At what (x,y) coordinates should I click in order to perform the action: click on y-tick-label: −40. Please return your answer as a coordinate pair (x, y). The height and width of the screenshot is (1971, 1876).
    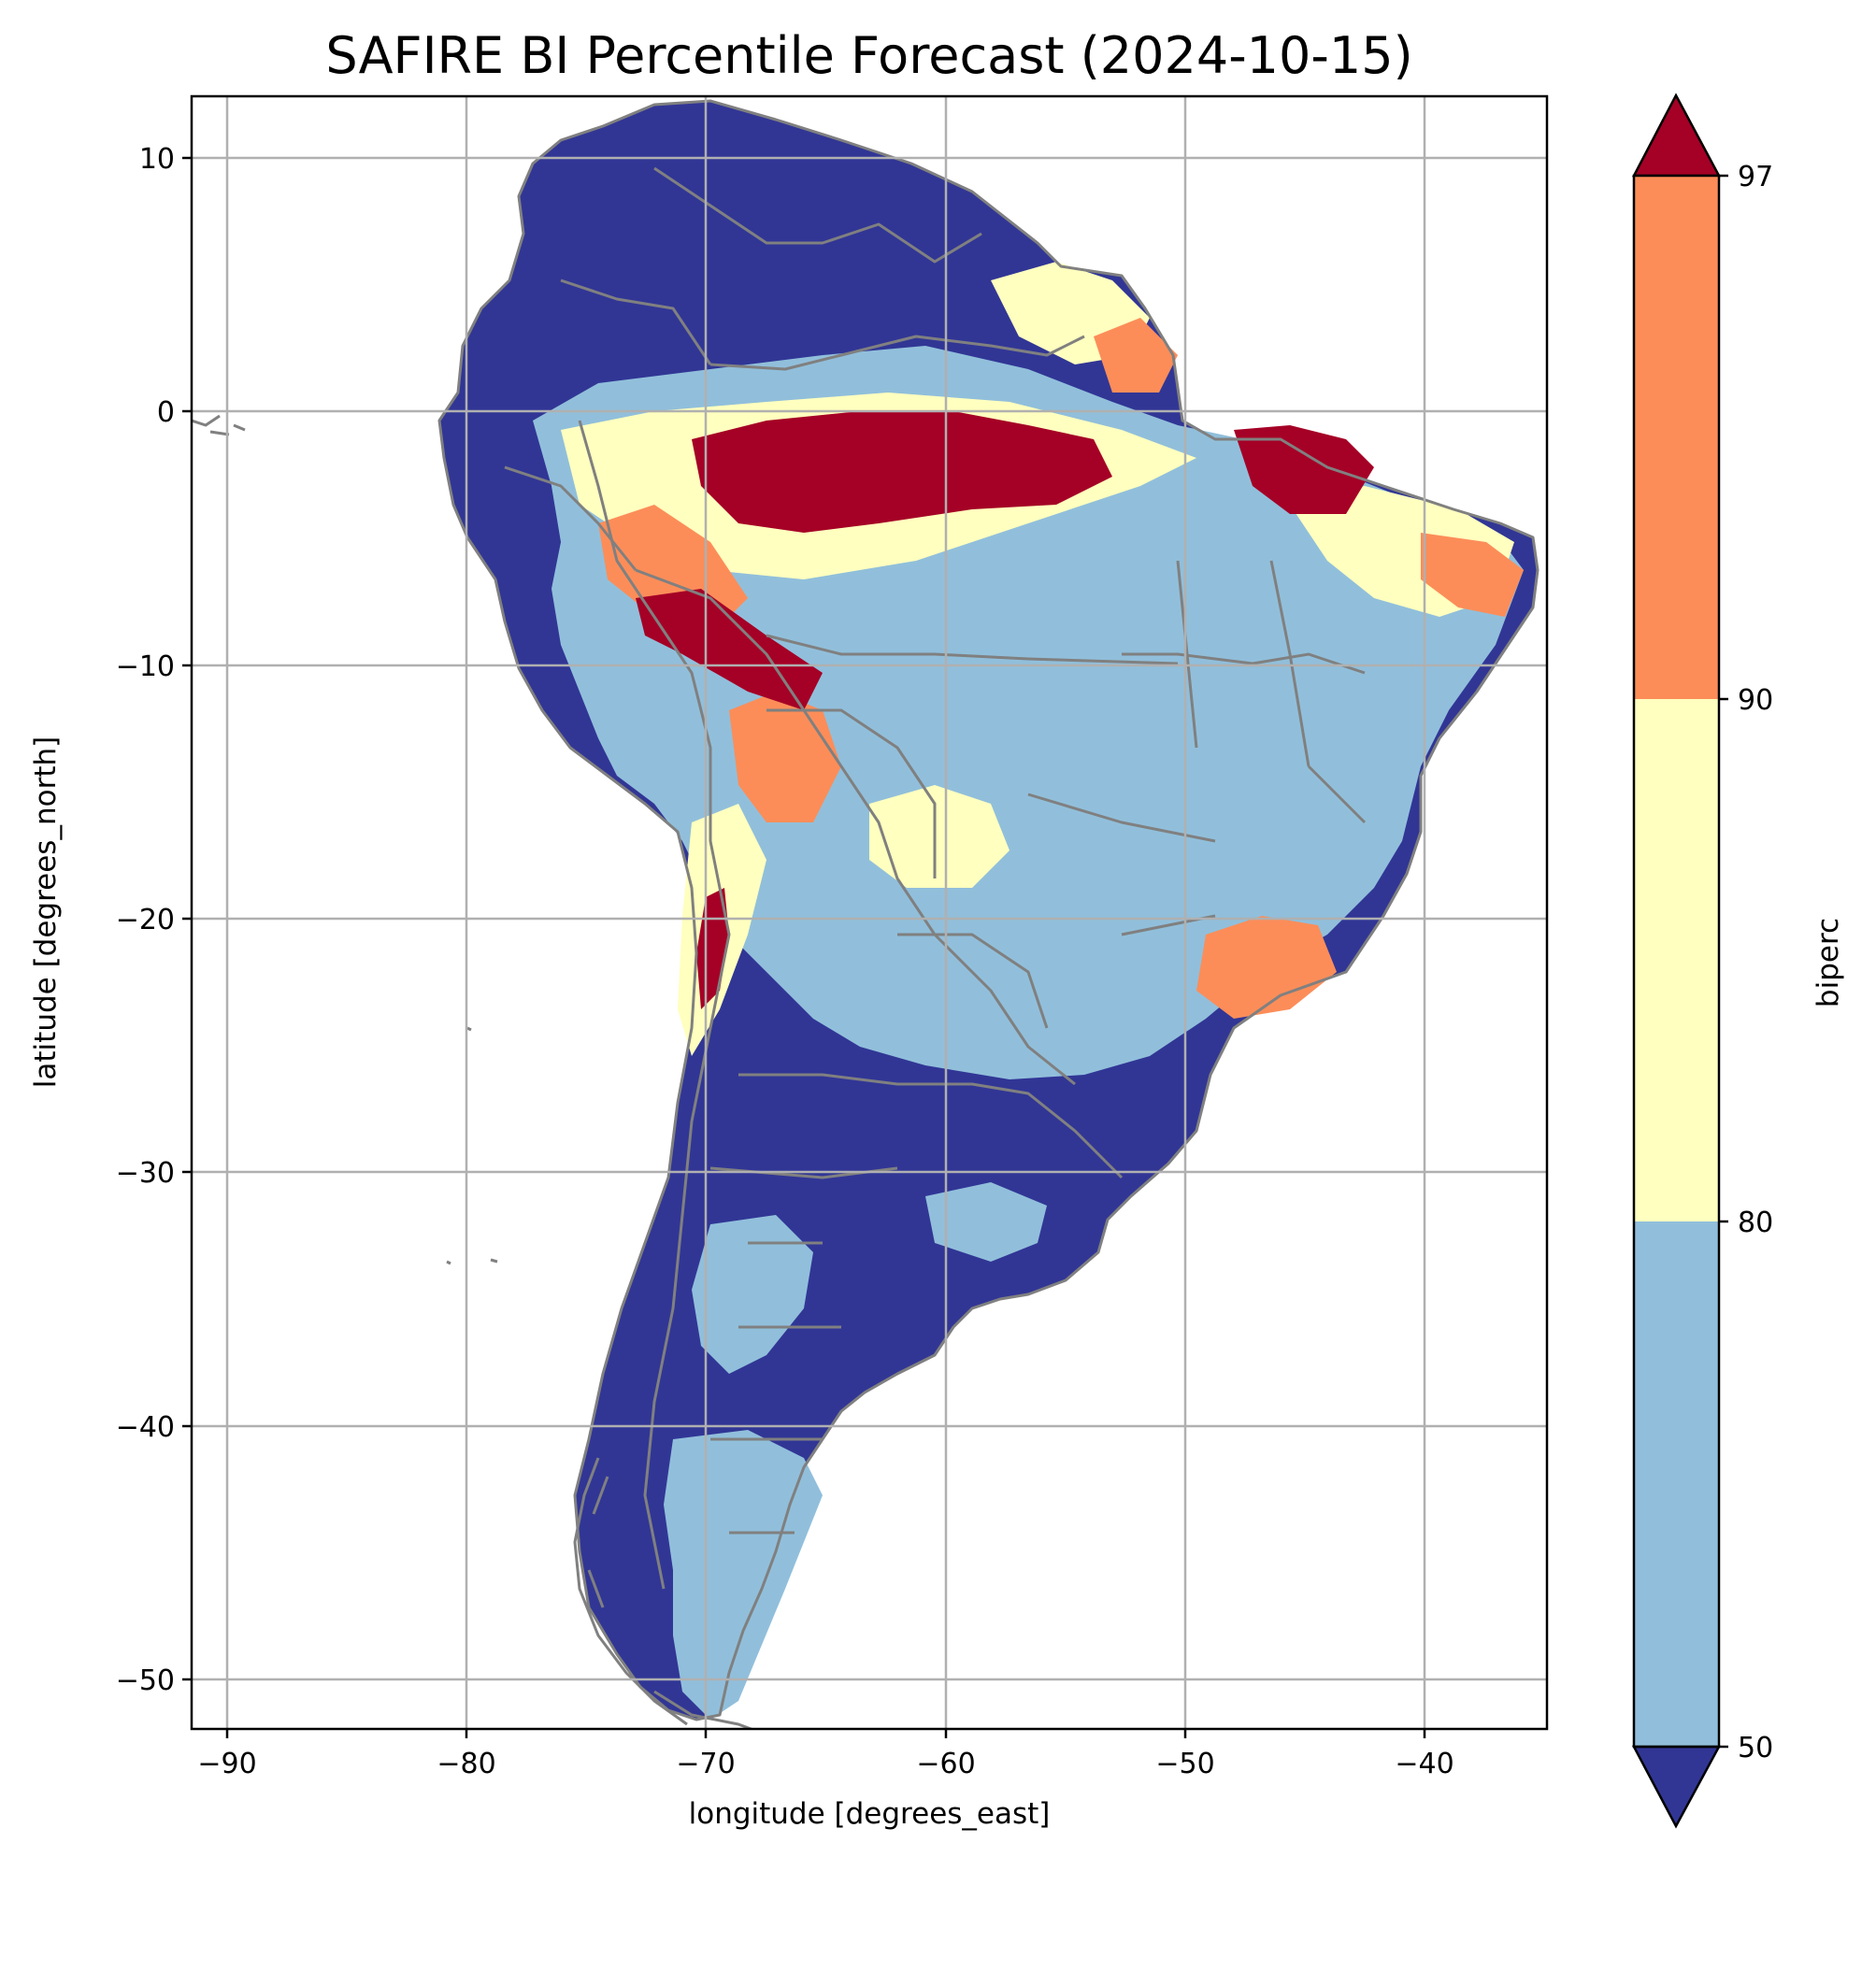
    Looking at the image, I should click on (146, 1427).